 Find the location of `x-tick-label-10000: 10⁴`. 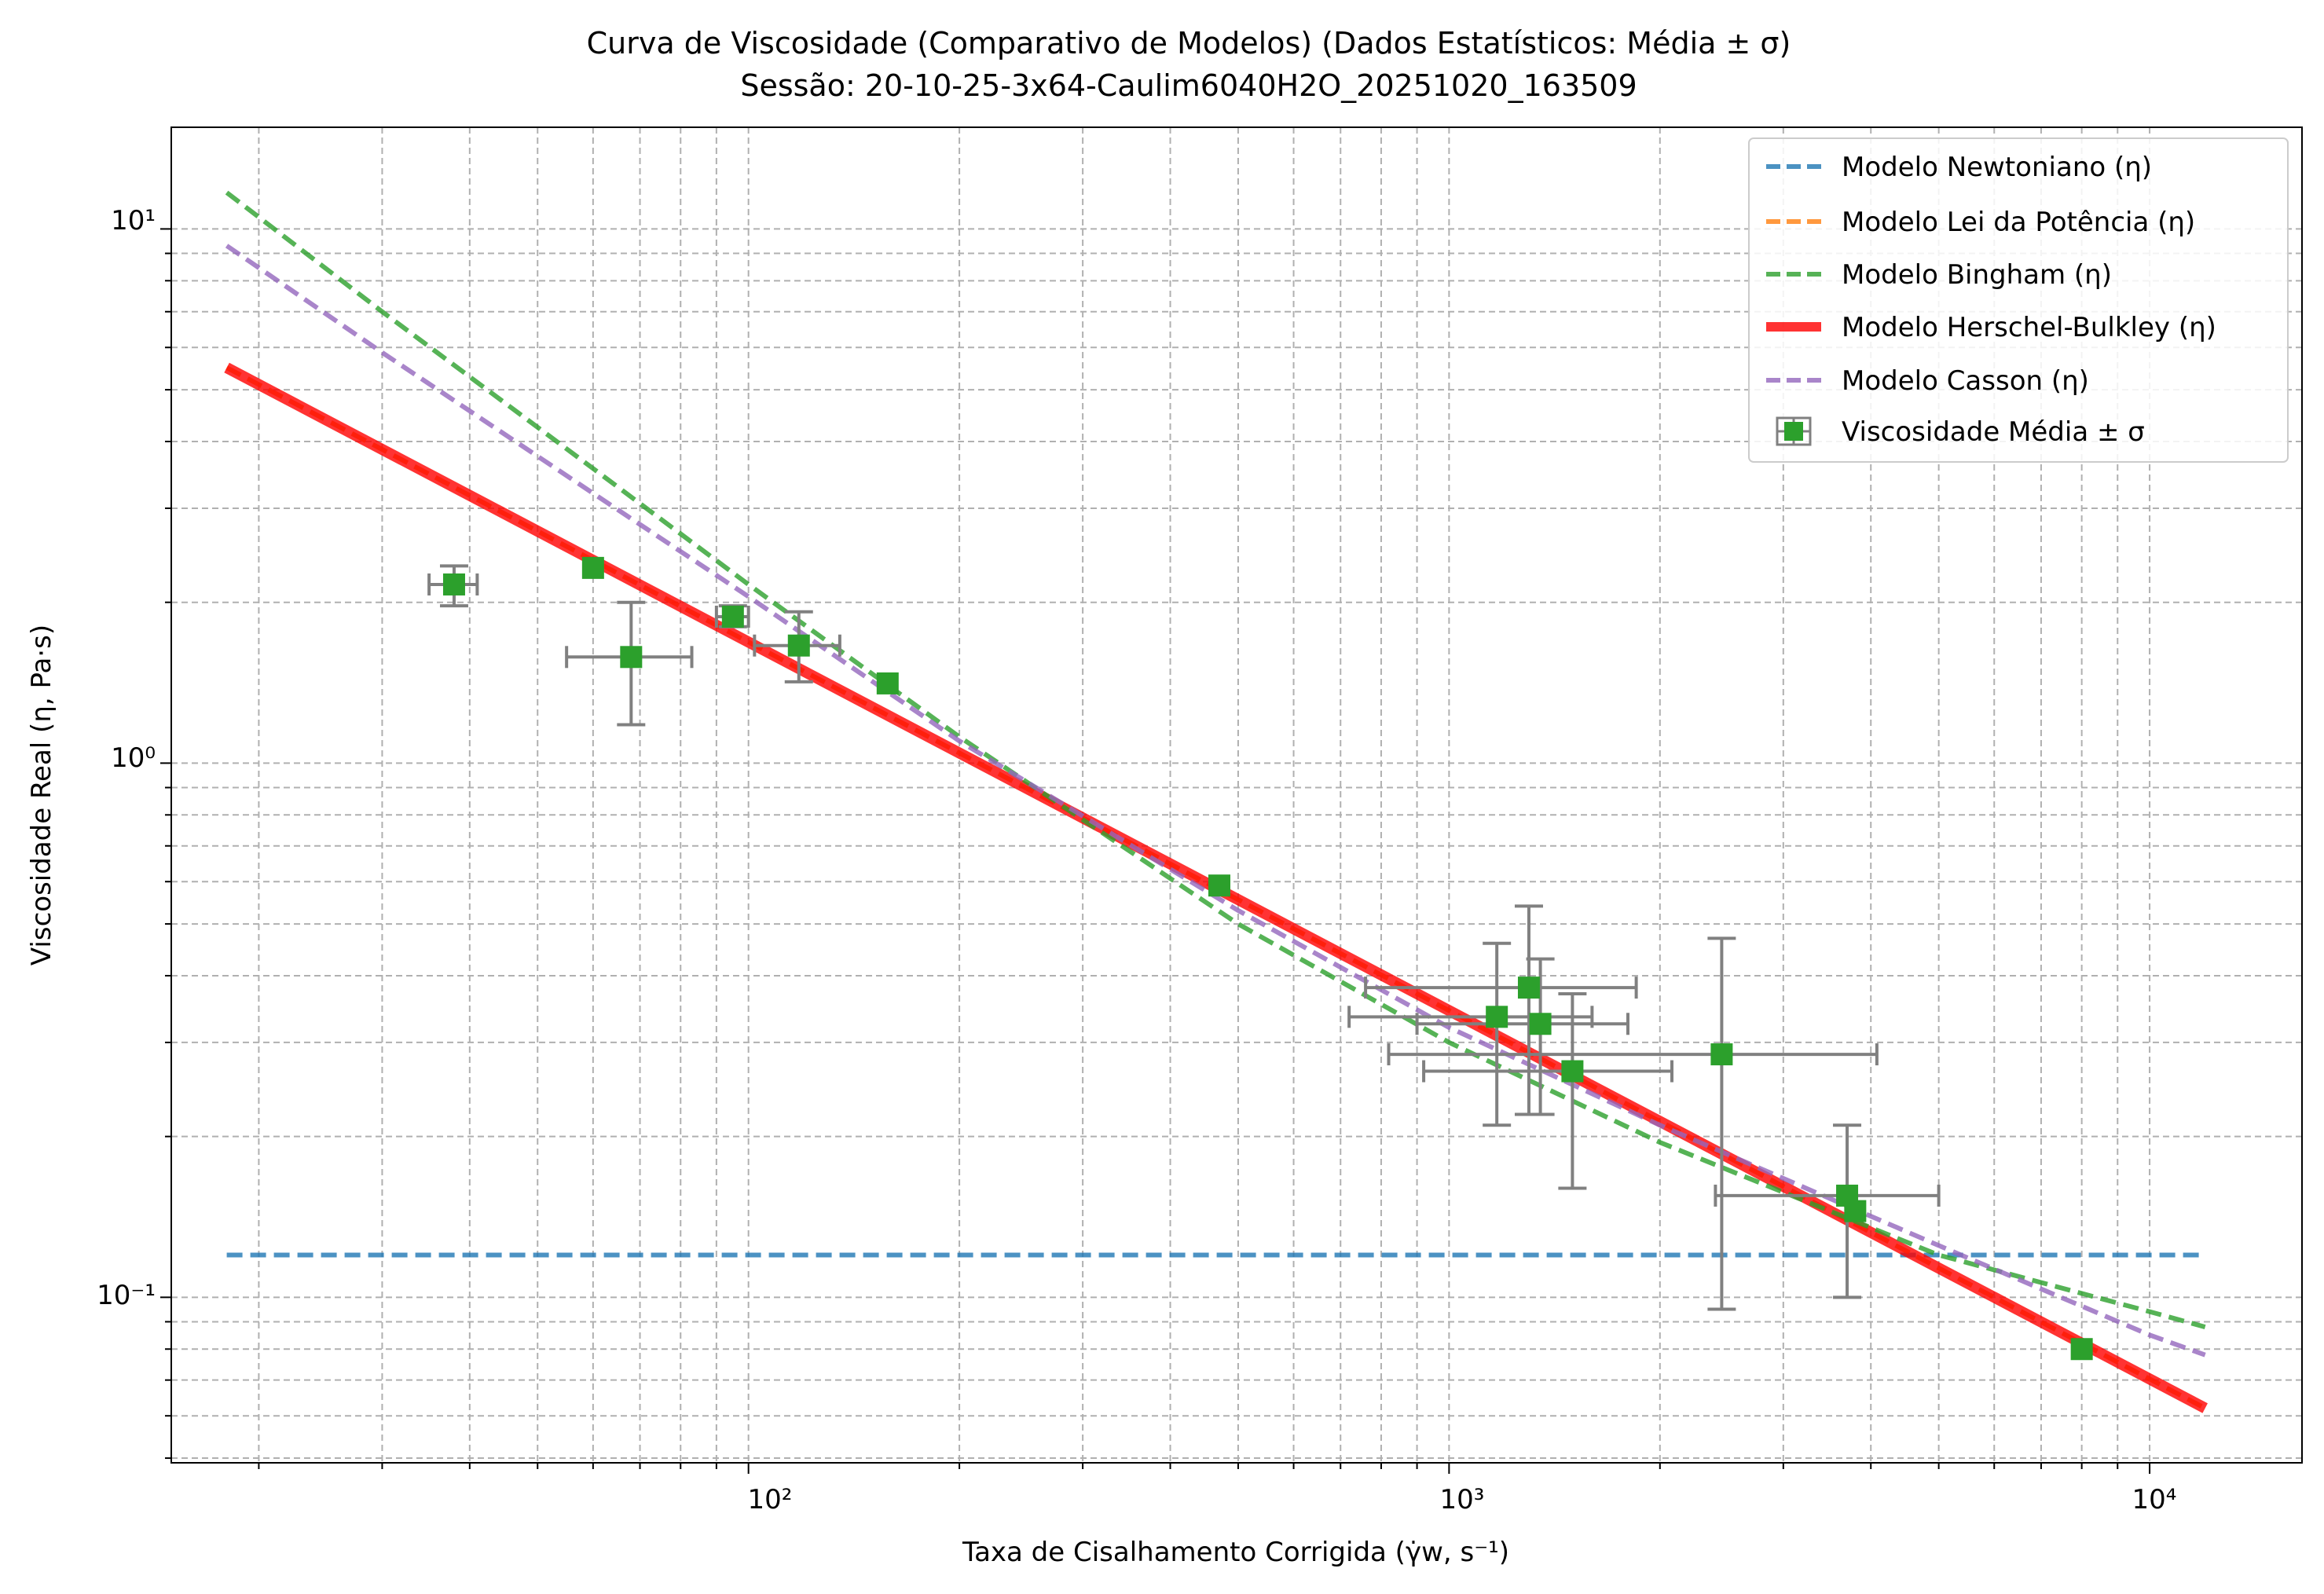

x-tick-label-10000: 10⁴ is located at coordinates (2154, 1499).